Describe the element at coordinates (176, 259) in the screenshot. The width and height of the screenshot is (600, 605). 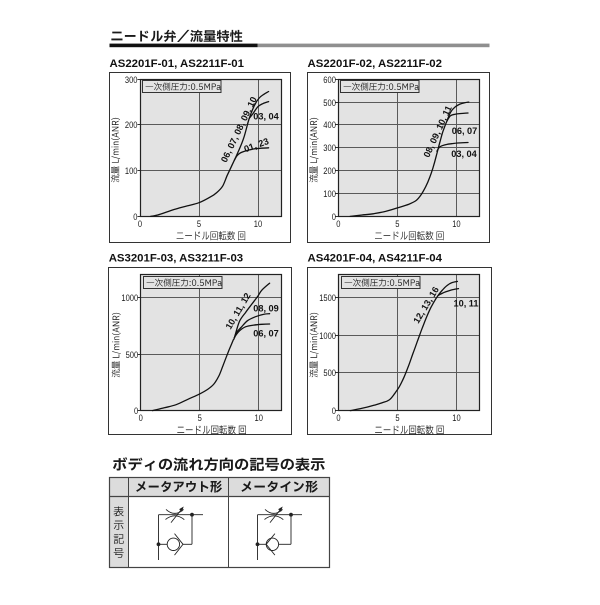
I see `svg-text: AS3201F-03, AS3211F-03` at that location.